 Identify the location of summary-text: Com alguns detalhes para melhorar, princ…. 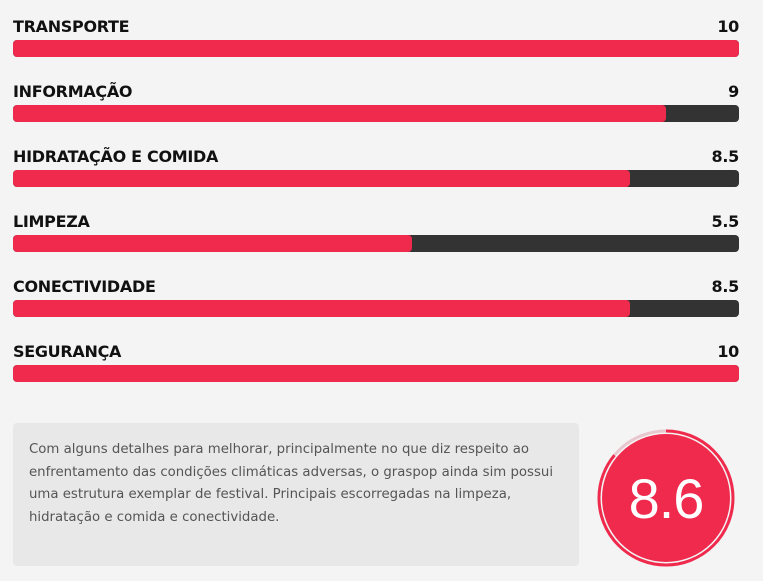
(291, 483).